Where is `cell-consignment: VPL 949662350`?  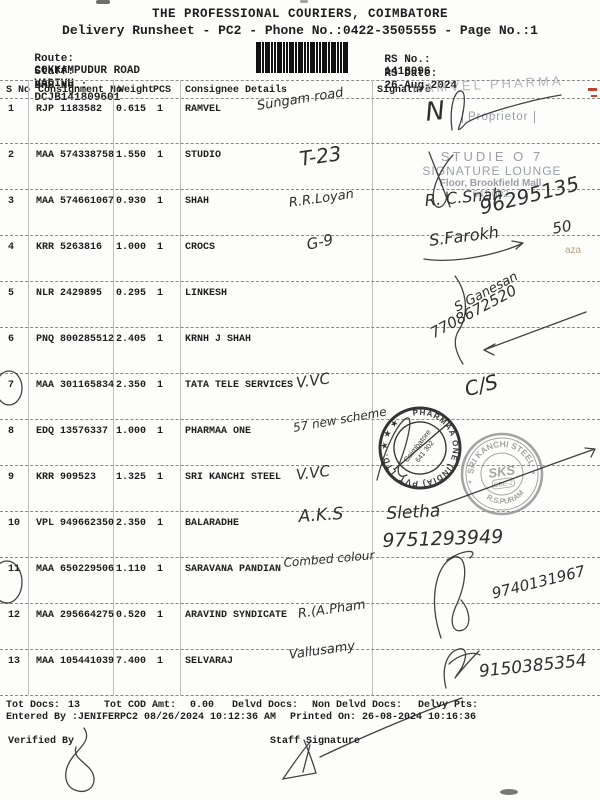
cell-consignment: VPL 949662350 is located at coordinates (75, 523).